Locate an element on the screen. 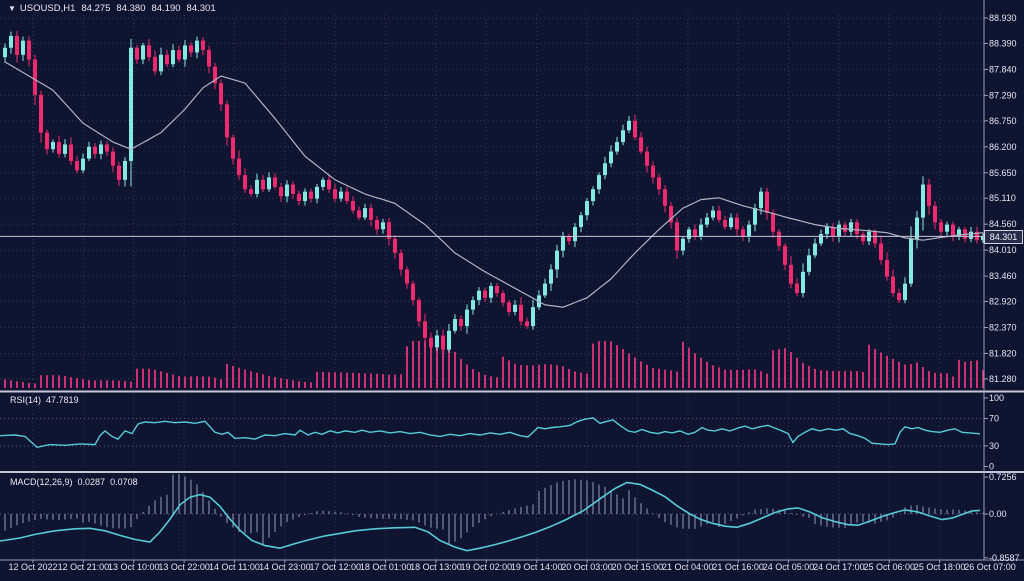 The image size is (1024, 581). price-tick-label: 85.650 is located at coordinates (1003, 173).